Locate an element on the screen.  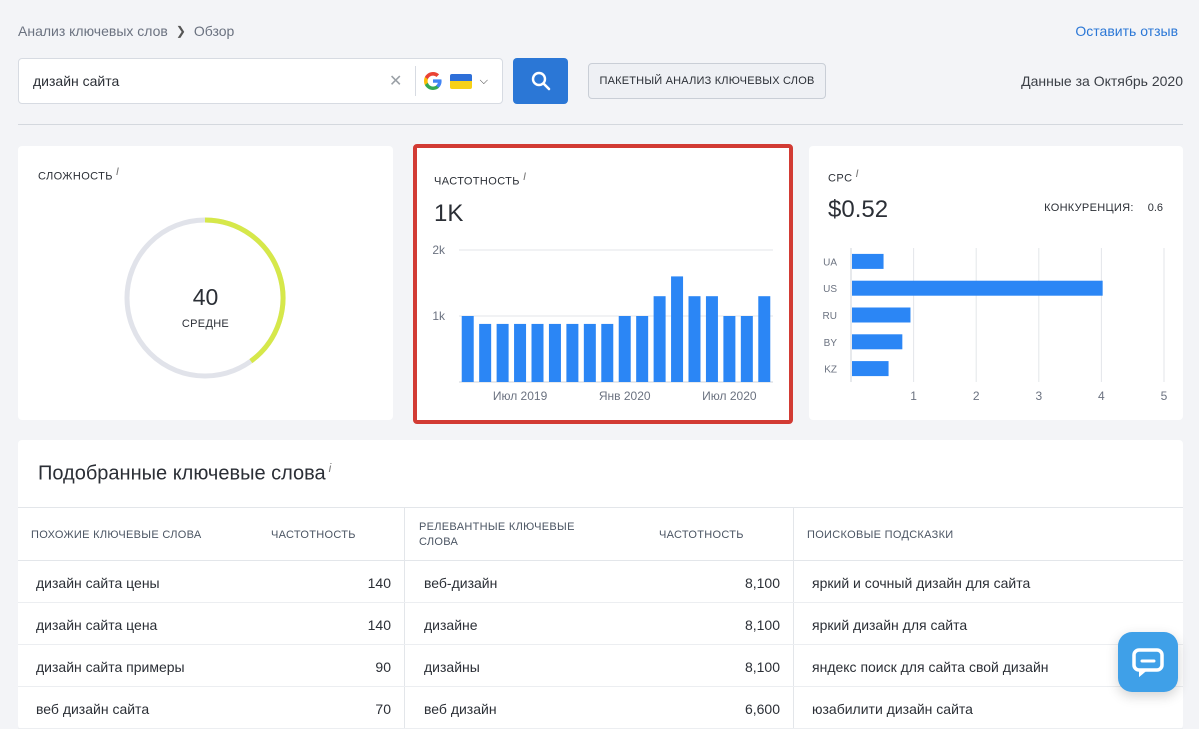
category-label: KZ is located at coordinates (830, 370).